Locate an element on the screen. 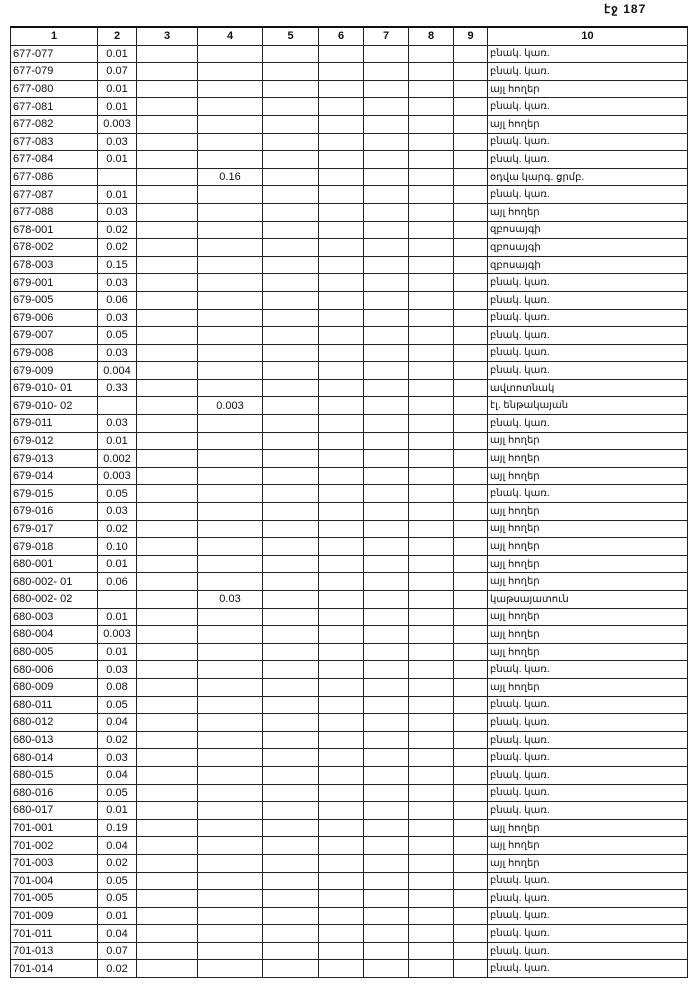 The image size is (690, 985). land-use: կաթսայատուն is located at coordinates (587, 599).